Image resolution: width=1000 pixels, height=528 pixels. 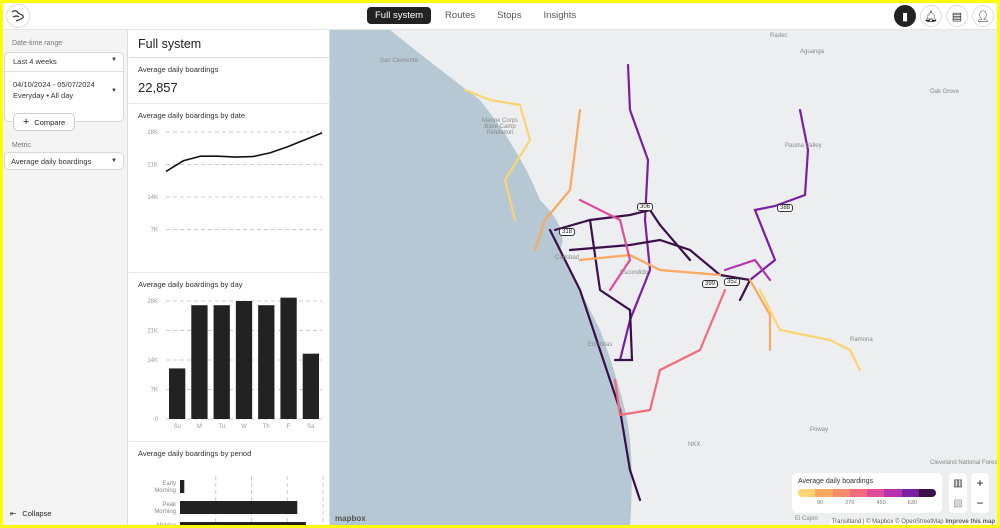 What do you see at coordinates (980, 483) in the screenshot?
I see `zoom-in-button: +` at bounding box center [980, 483].